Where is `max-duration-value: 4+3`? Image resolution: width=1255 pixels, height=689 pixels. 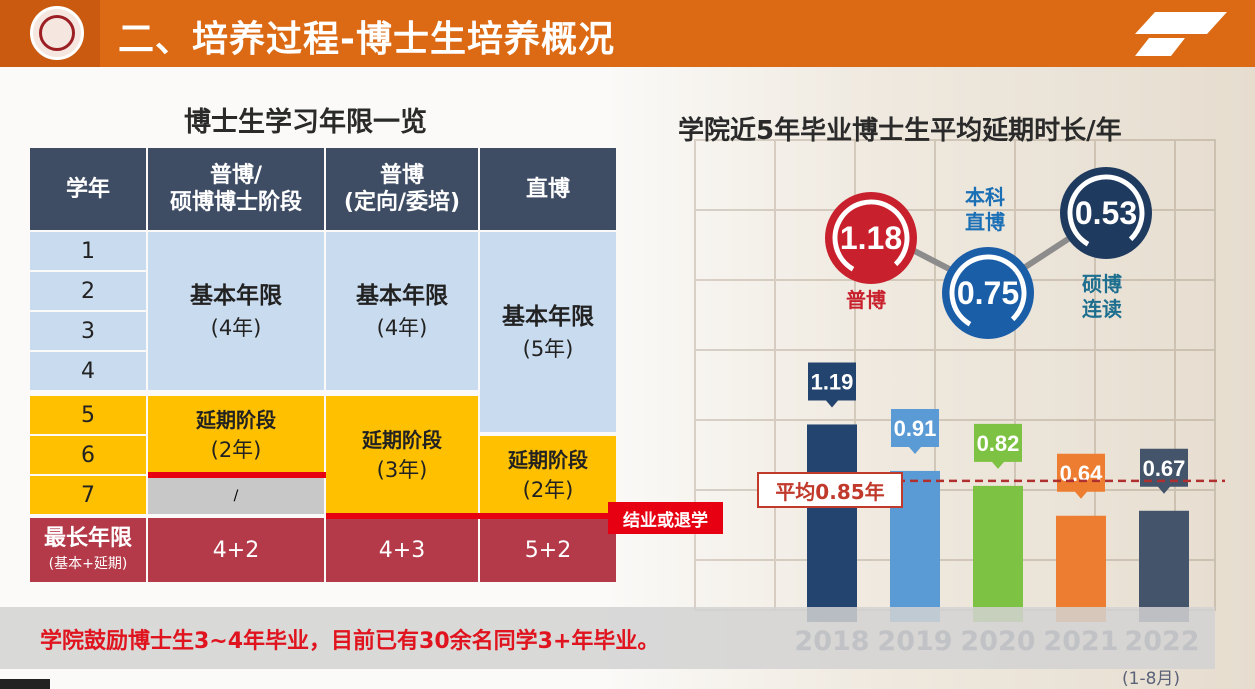
max-duration-value: 4+3 is located at coordinates (402, 550).